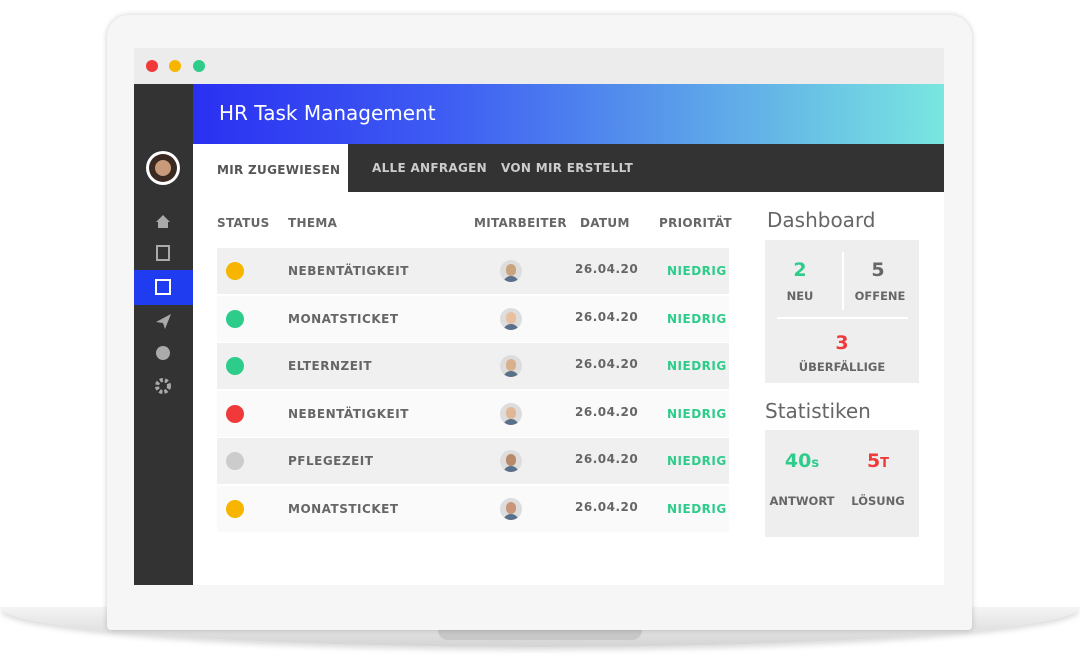 This screenshot has width=1080, height=659. Describe the element at coordinates (199, 66) in the screenshot. I see `max-dot` at that location.